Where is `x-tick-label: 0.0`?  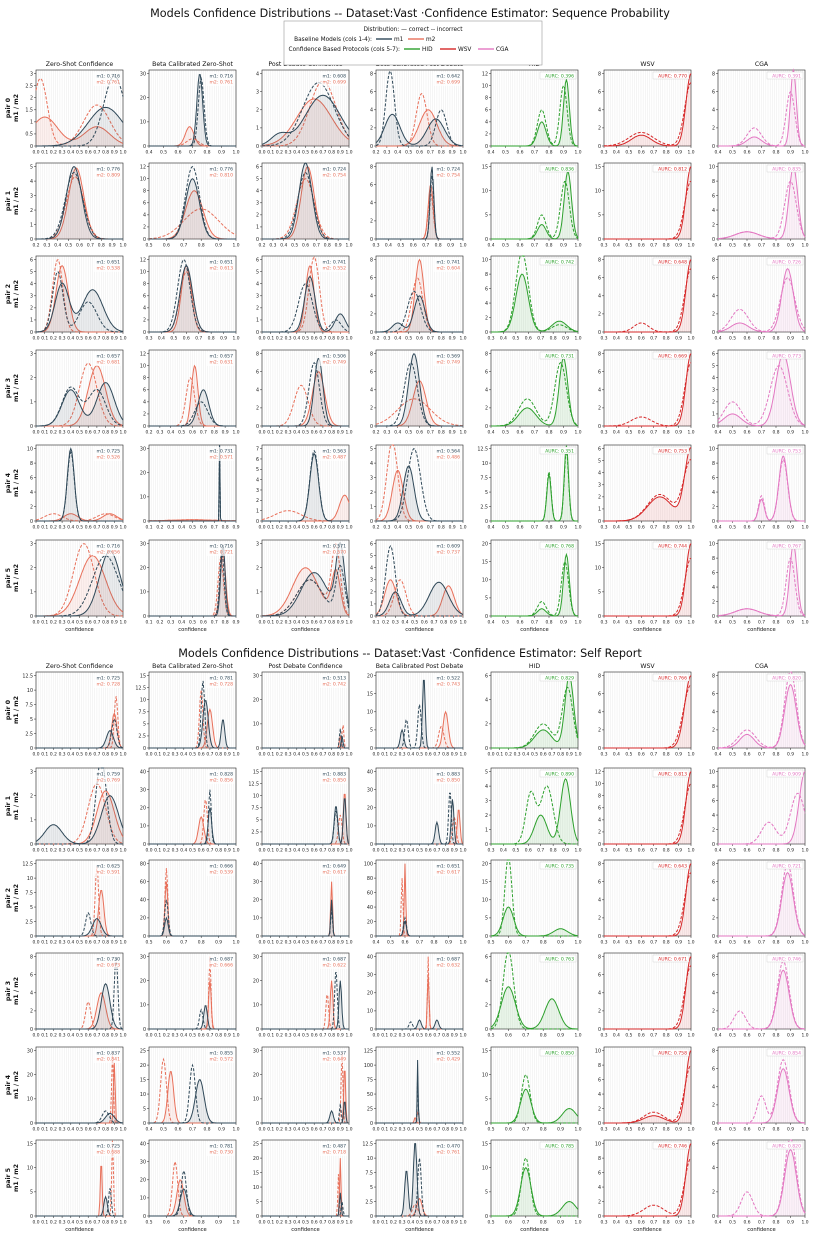 x-tick-label: 0.0 is located at coordinates (149, 755).